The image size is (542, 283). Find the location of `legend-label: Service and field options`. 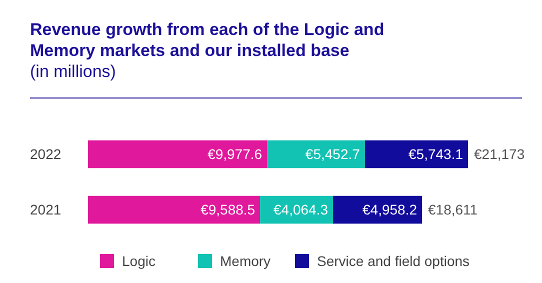

legend-label: Service and field options is located at coordinates (393, 260).